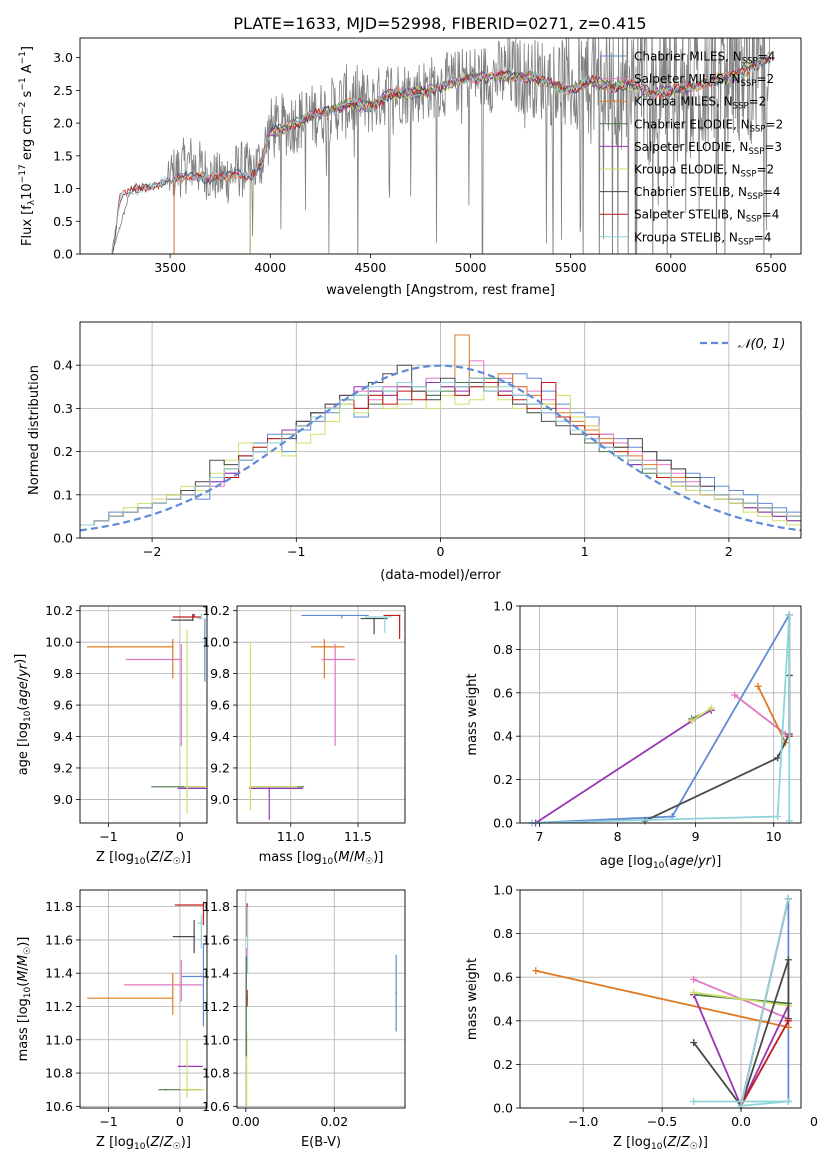 Image resolution: width=819 pixels, height=1170 pixels. I want to click on x-tick-label: 4500, so click(370, 267).